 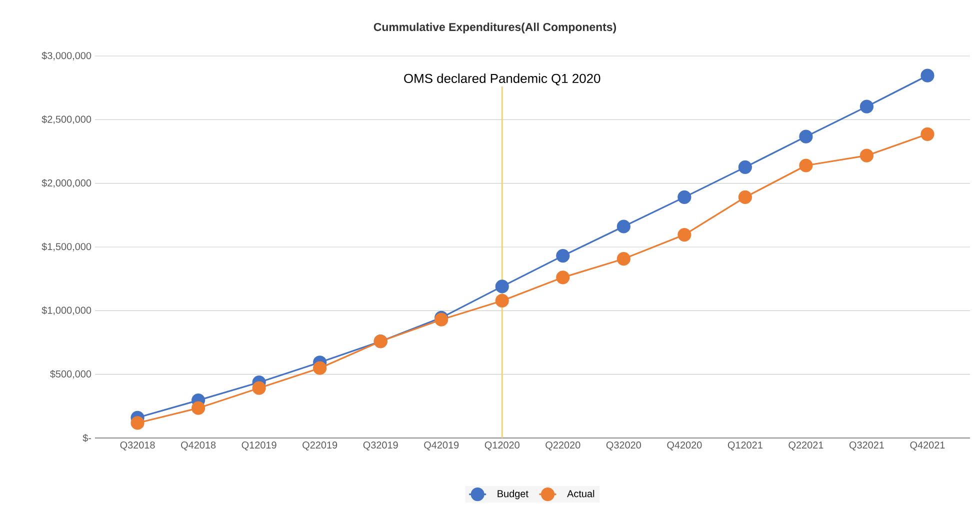 What do you see at coordinates (866, 446) in the screenshot?
I see `x-tick-label: Q32021` at bounding box center [866, 446].